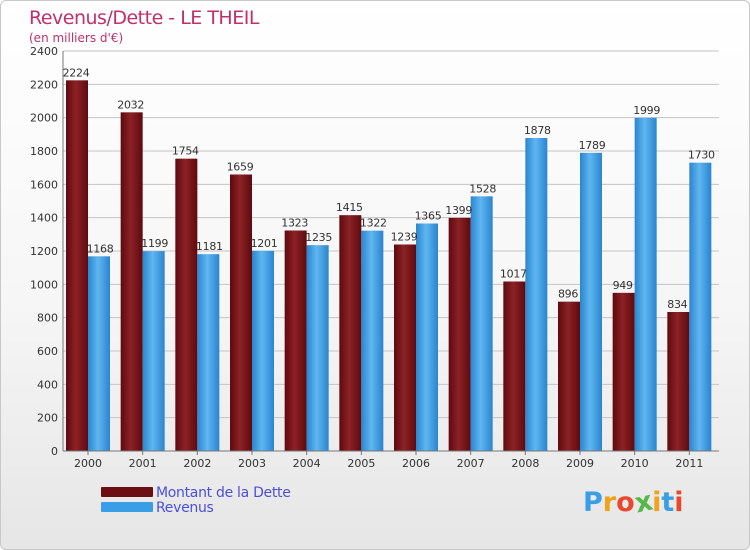  What do you see at coordinates (668, 502) in the screenshot?
I see `logo-letter: t` at bounding box center [668, 502].